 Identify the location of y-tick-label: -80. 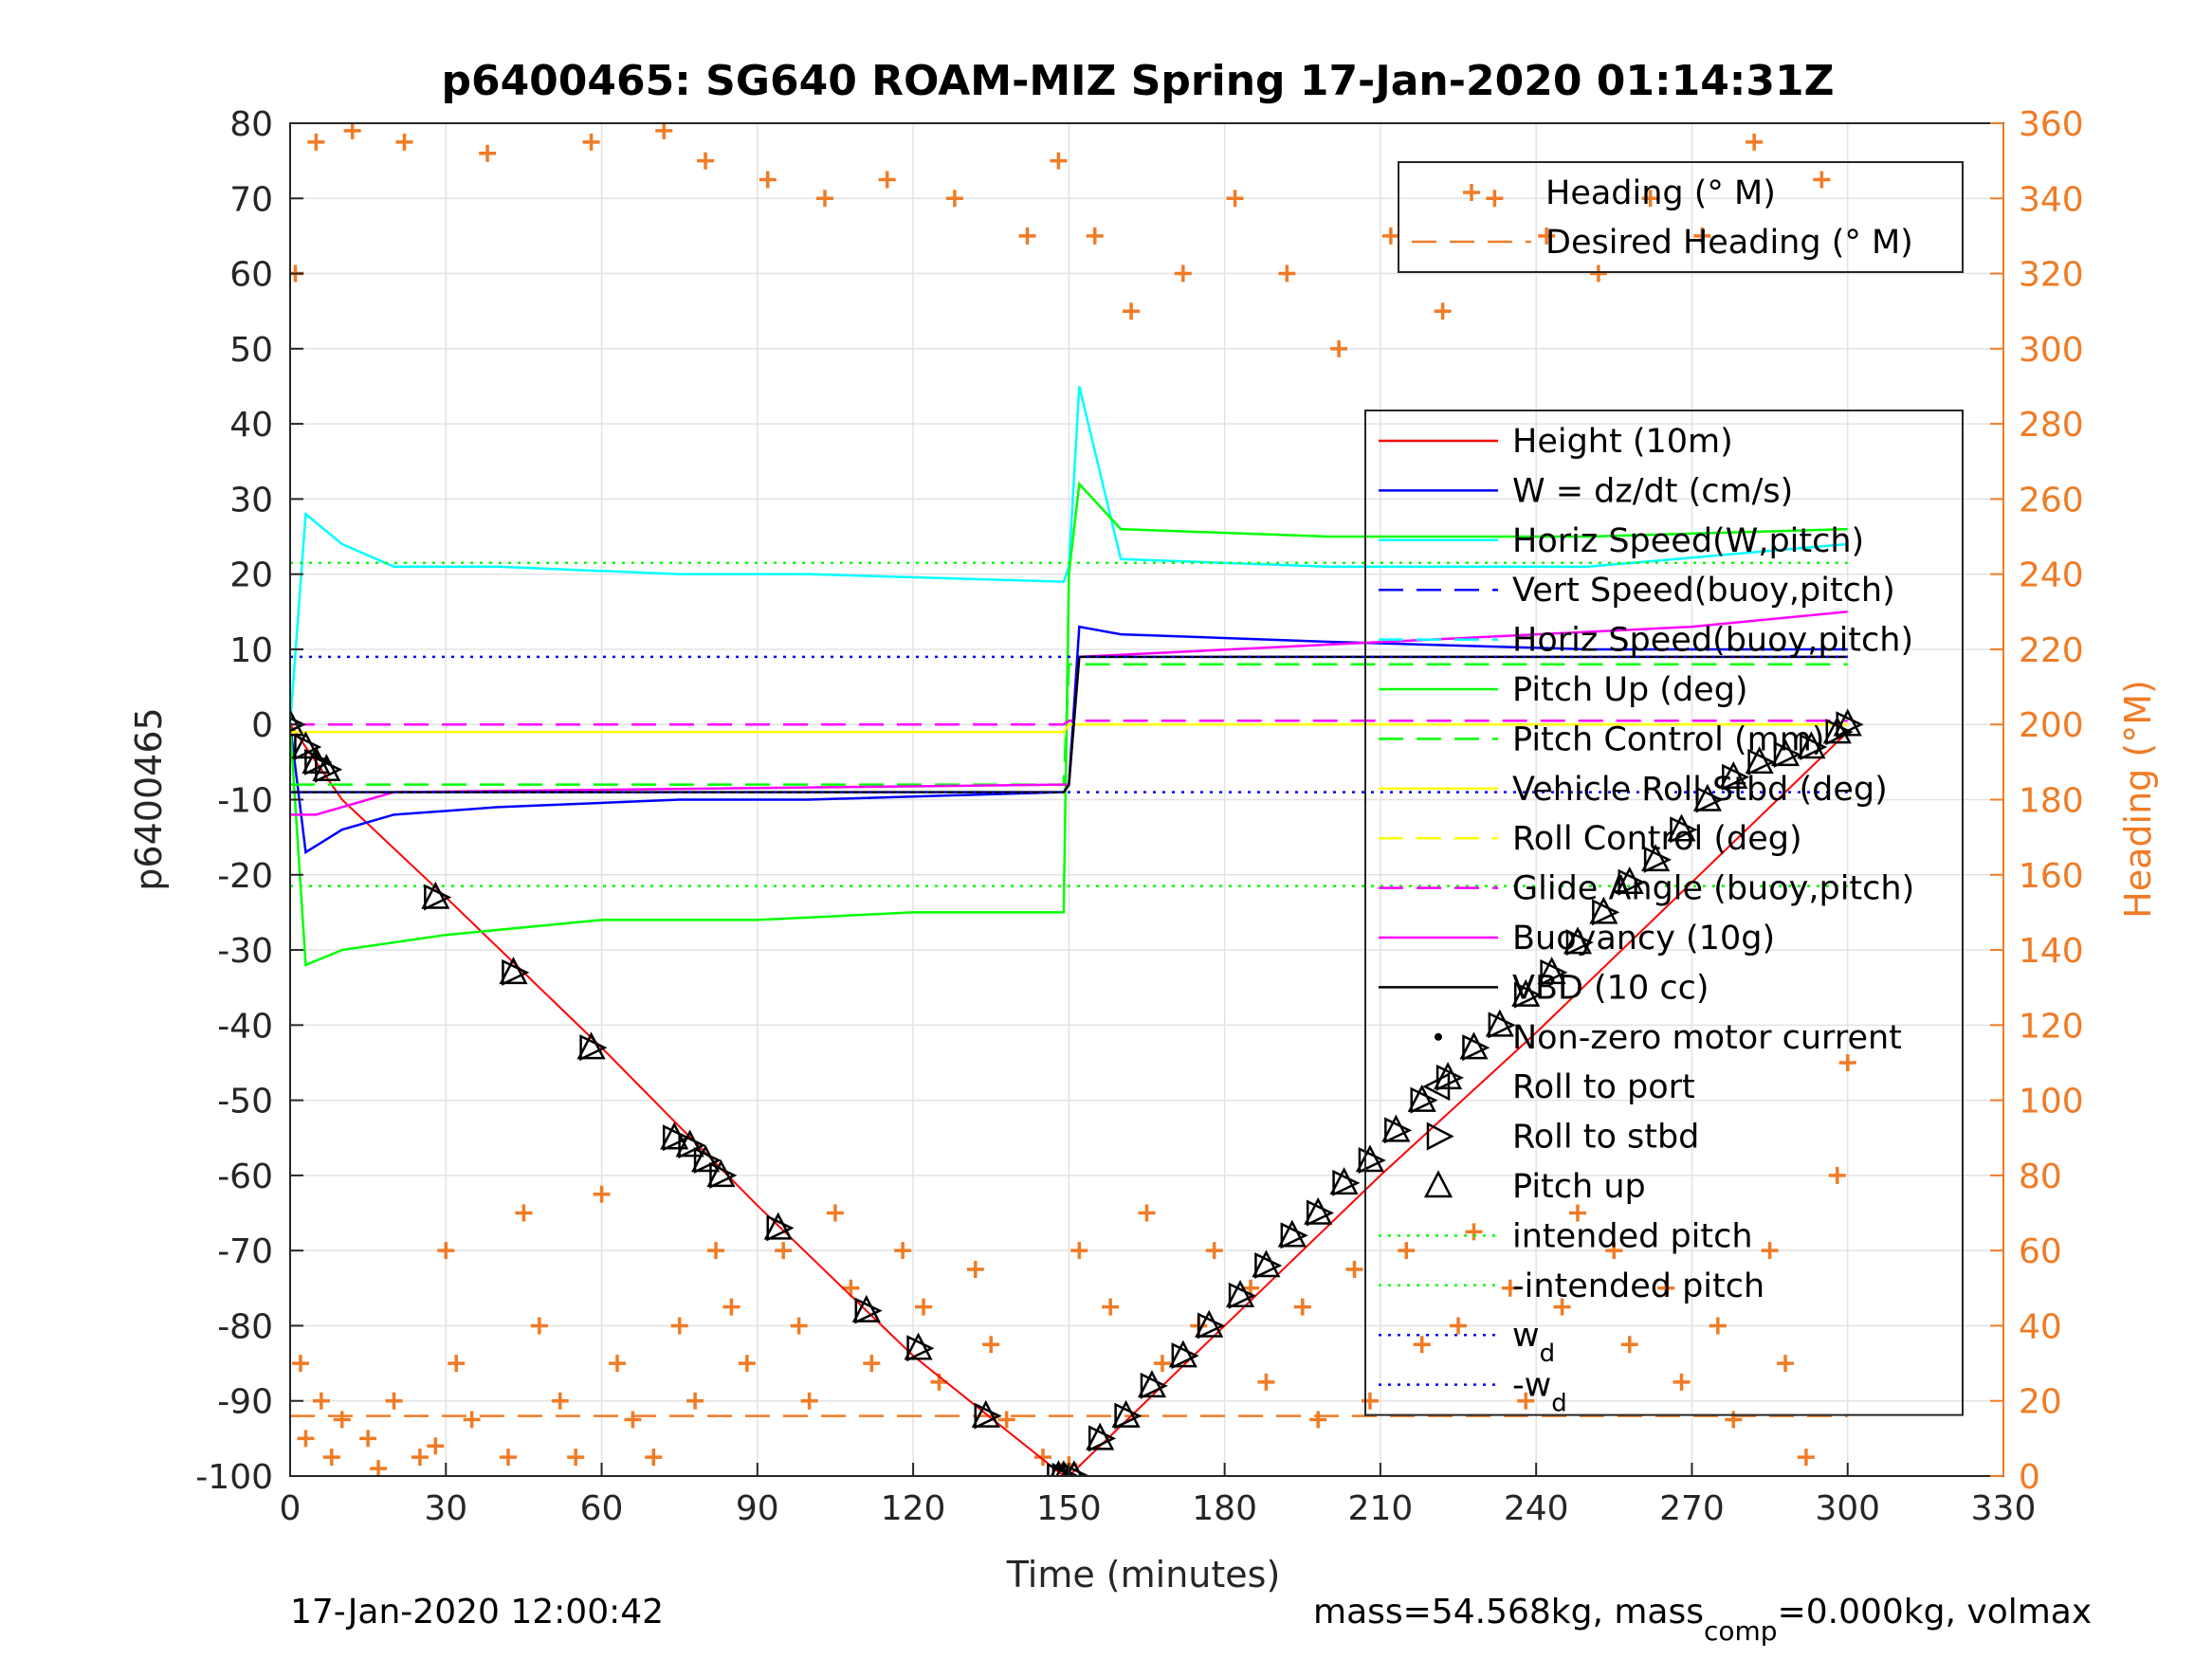
(245, 1326).